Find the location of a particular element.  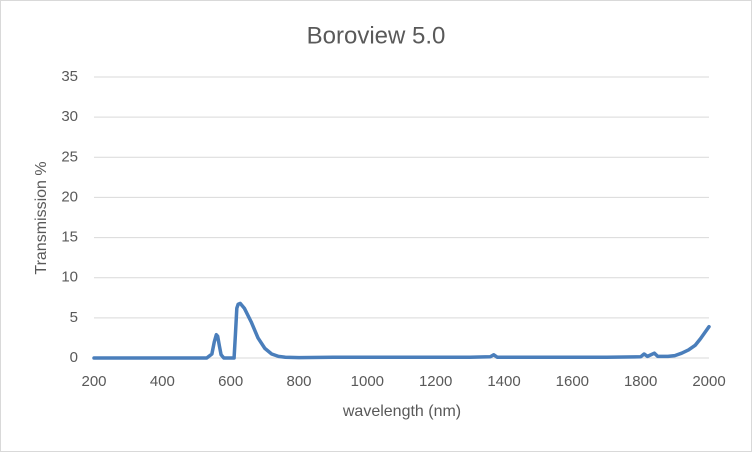

y-tick-label: 10 is located at coordinates (69, 277).